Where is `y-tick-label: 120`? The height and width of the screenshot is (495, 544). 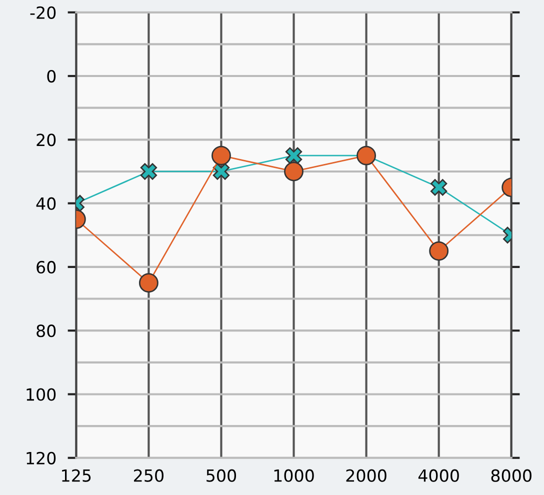 y-tick-label: 120 is located at coordinates (41, 458).